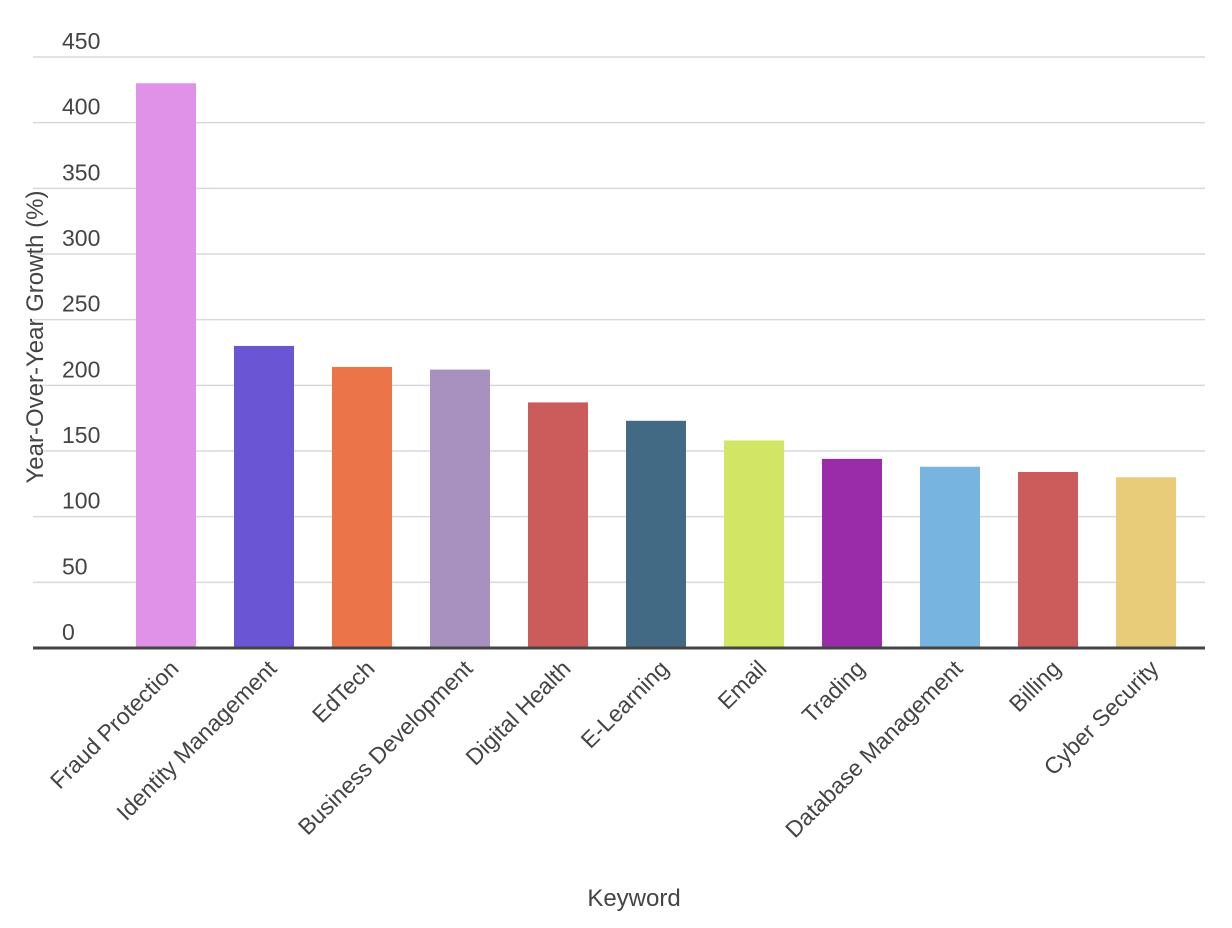 The width and height of the screenshot is (1232, 928). What do you see at coordinates (625, 704) in the screenshot?
I see `x-tick-label: E-Learning` at bounding box center [625, 704].